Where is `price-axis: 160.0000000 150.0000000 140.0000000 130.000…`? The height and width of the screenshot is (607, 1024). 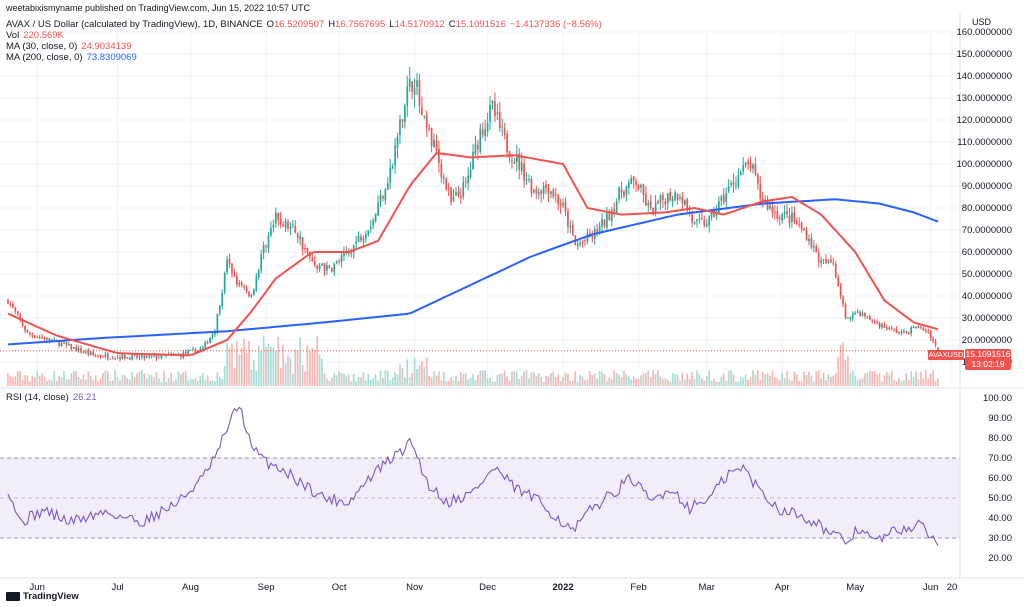
price-axis: 160.0000000 150.0000000 140.0000000 130.000… is located at coordinates (984, 197).